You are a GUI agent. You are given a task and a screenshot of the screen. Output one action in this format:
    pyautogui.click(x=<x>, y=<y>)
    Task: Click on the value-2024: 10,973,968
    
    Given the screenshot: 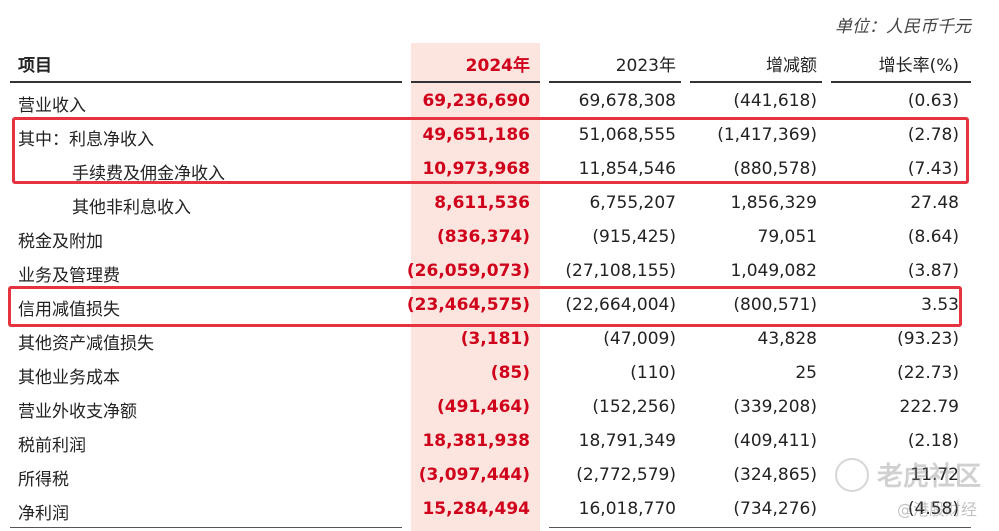 What is the action you would take?
    pyautogui.click(x=476, y=169)
    